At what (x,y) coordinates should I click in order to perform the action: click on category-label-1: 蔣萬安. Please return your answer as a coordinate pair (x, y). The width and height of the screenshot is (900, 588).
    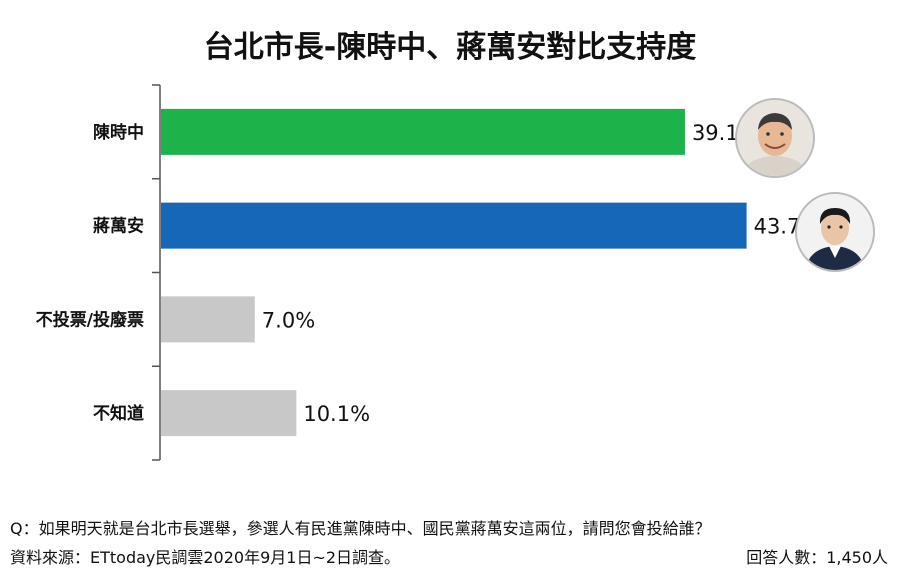
    Looking at the image, I should click on (118, 226).